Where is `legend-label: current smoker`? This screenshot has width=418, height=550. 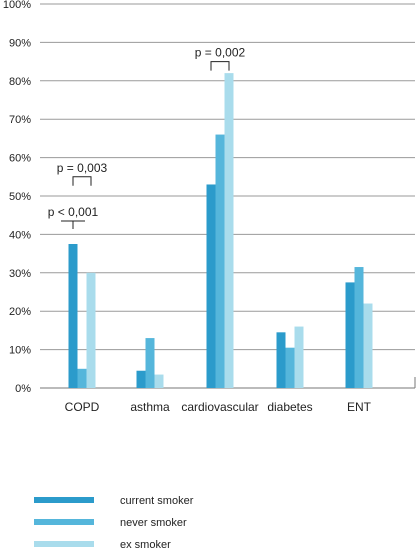
legend-label: current smoker is located at coordinates (157, 501).